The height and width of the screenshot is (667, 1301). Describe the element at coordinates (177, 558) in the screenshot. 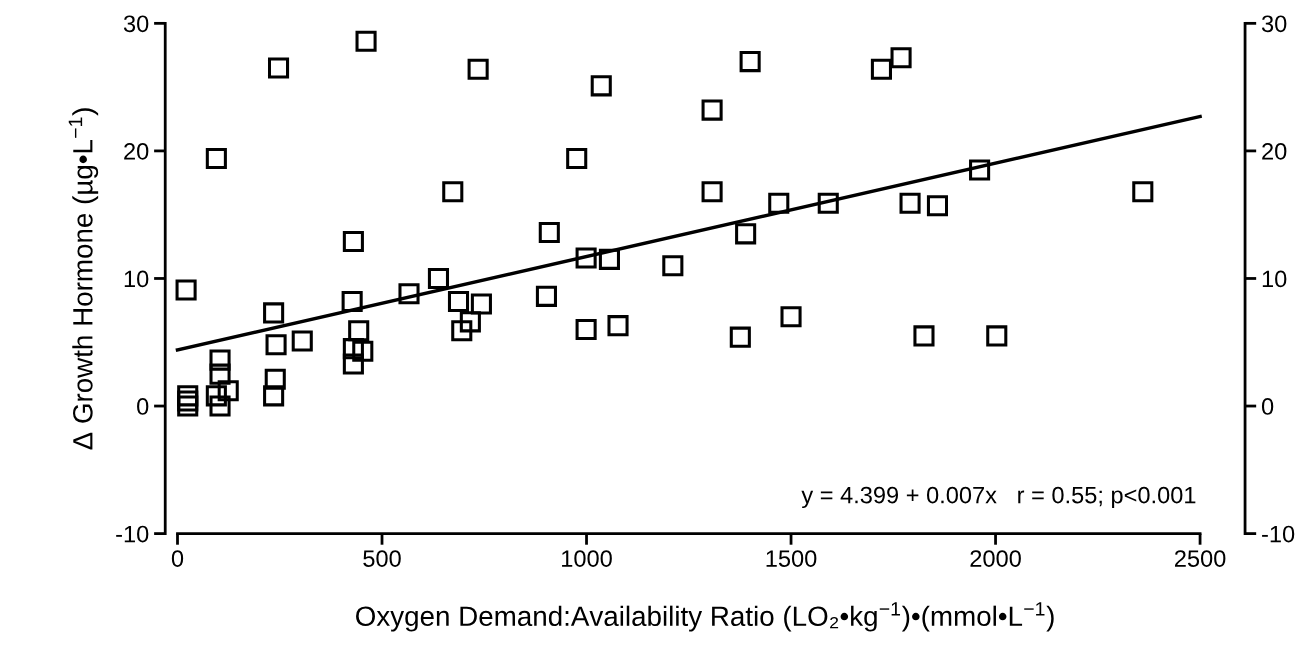

I see `x-tick-label: 0` at that location.